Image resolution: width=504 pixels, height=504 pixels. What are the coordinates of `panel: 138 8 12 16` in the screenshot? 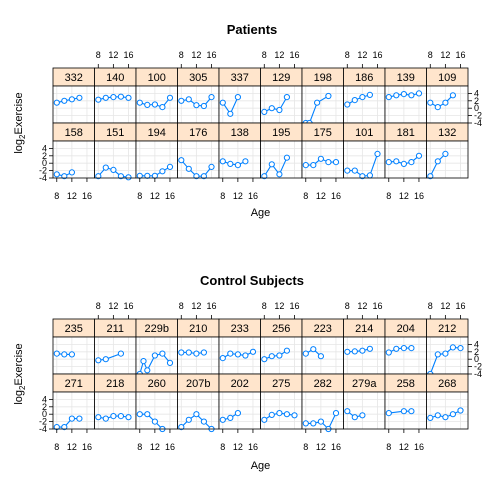 It's located at (239, 161).